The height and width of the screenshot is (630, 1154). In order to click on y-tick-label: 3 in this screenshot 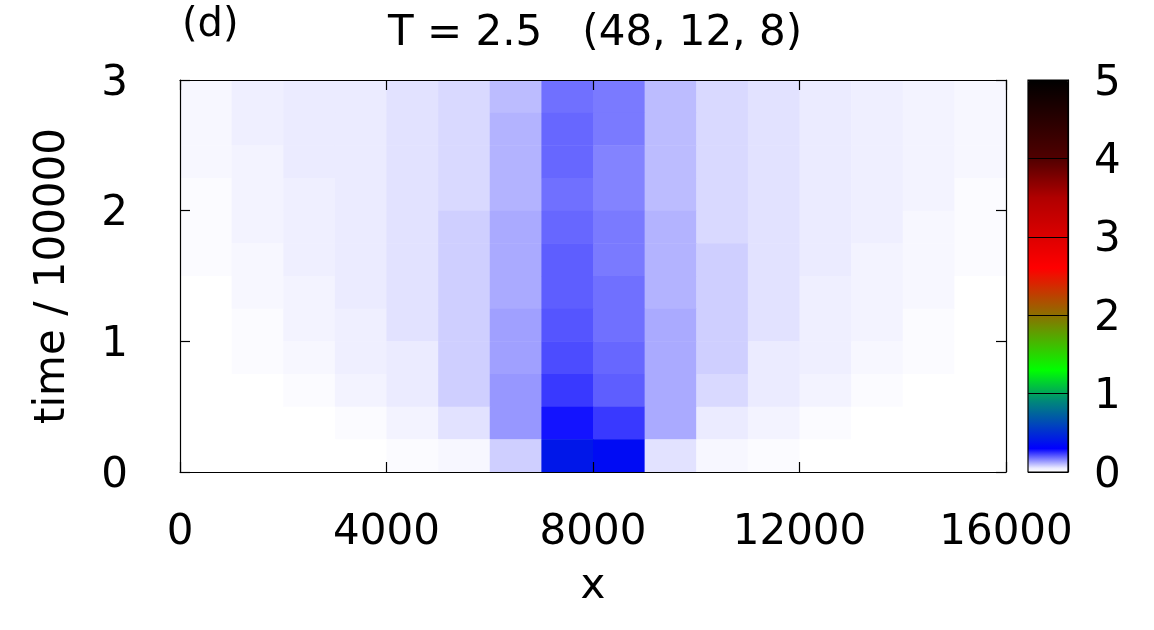, I will do `click(114, 80)`.